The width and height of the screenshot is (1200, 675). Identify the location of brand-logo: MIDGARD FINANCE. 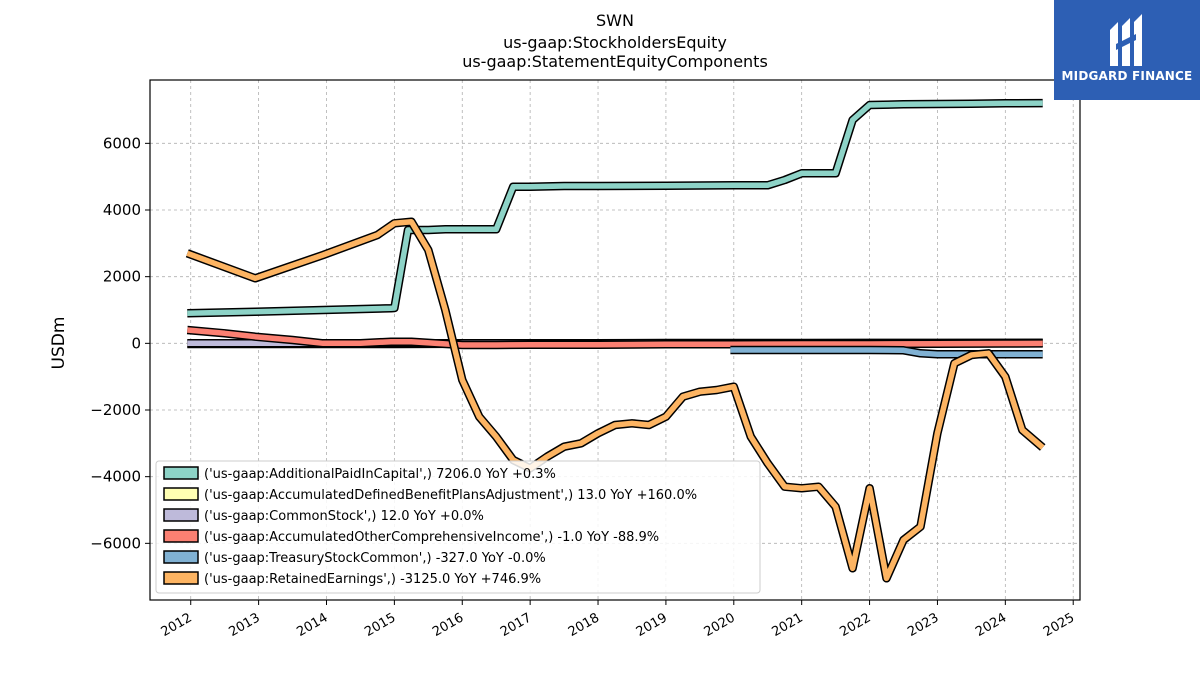
(1127, 50).